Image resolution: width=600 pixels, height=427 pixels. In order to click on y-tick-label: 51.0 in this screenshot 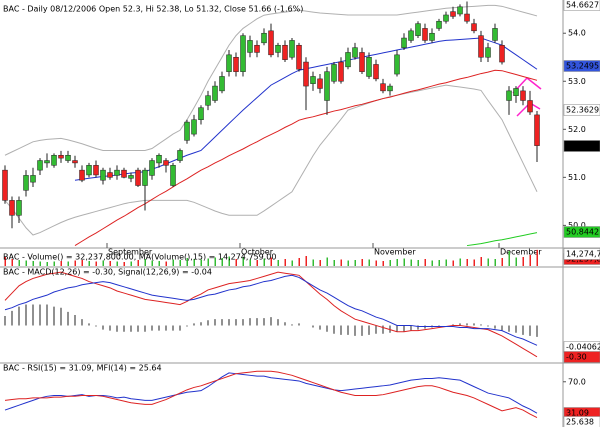, I will do `click(577, 177)`.